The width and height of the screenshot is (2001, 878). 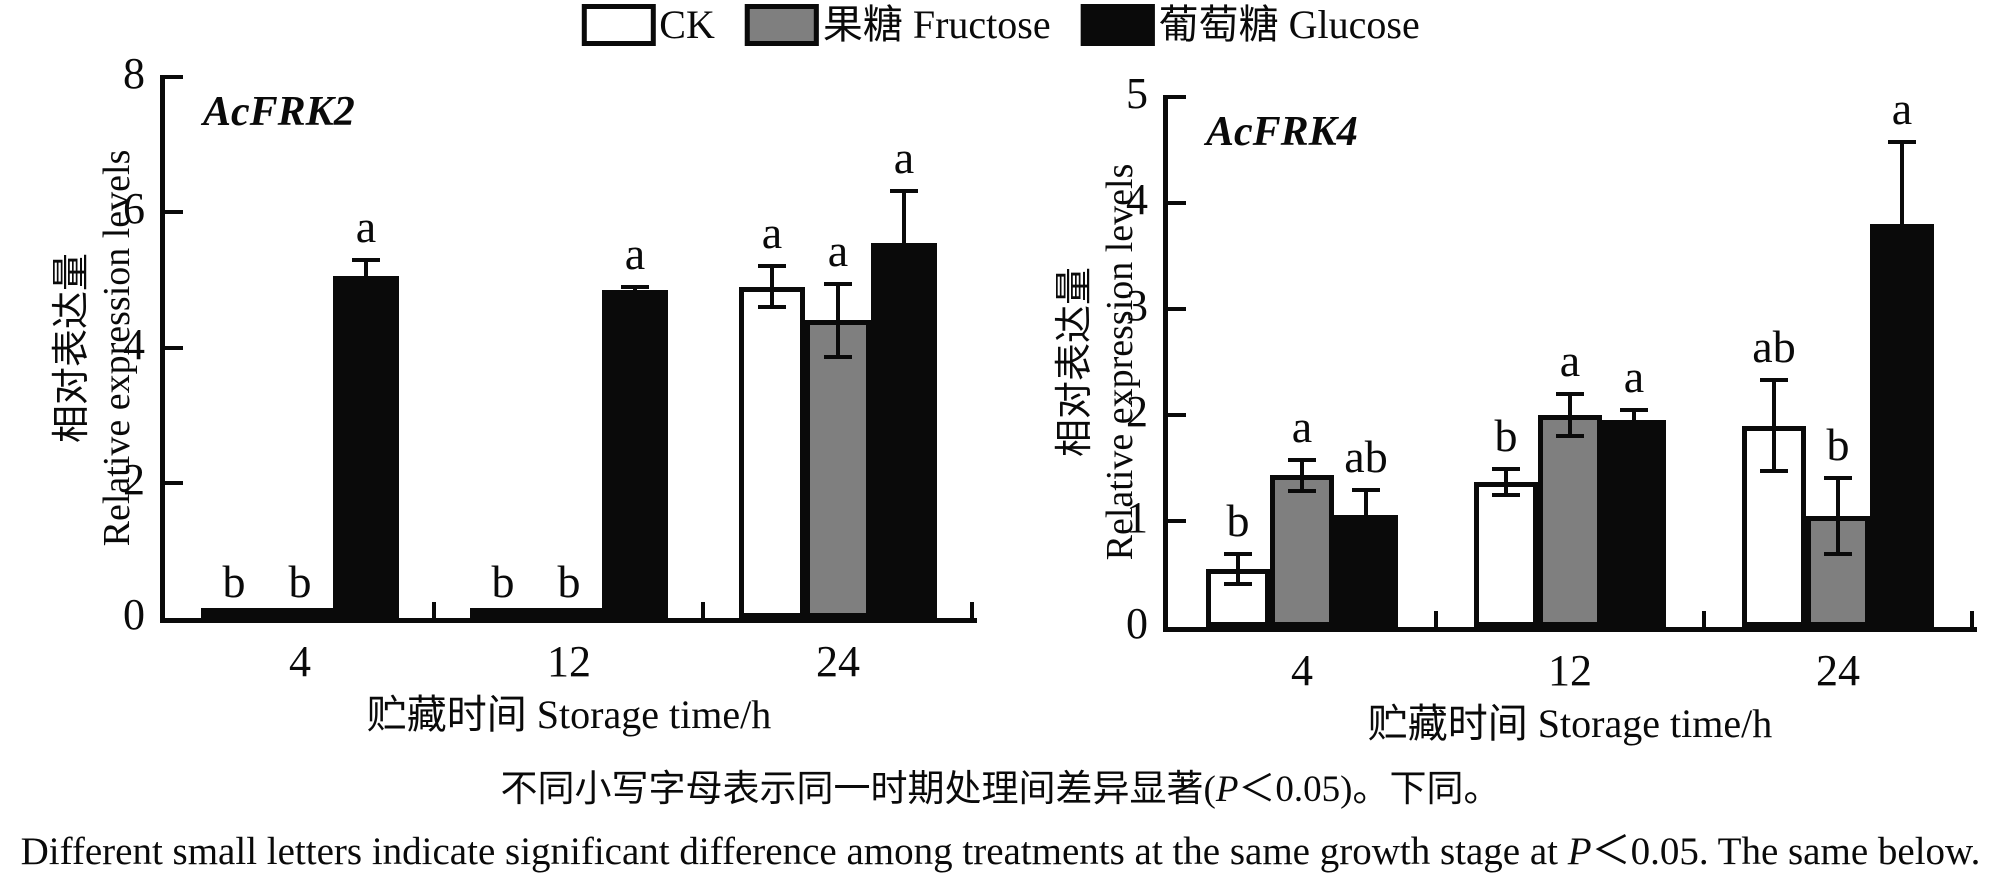 I want to click on chart-title: AcFRK2, so click(x=279, y=112).